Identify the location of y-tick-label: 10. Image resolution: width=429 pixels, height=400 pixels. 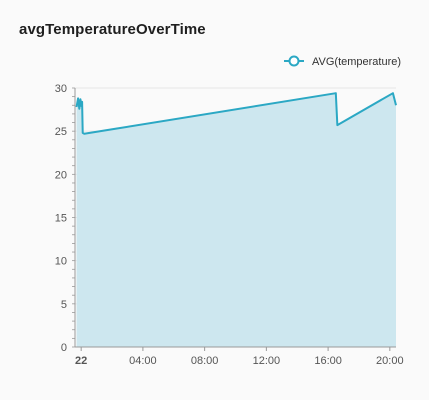
(61, 262).